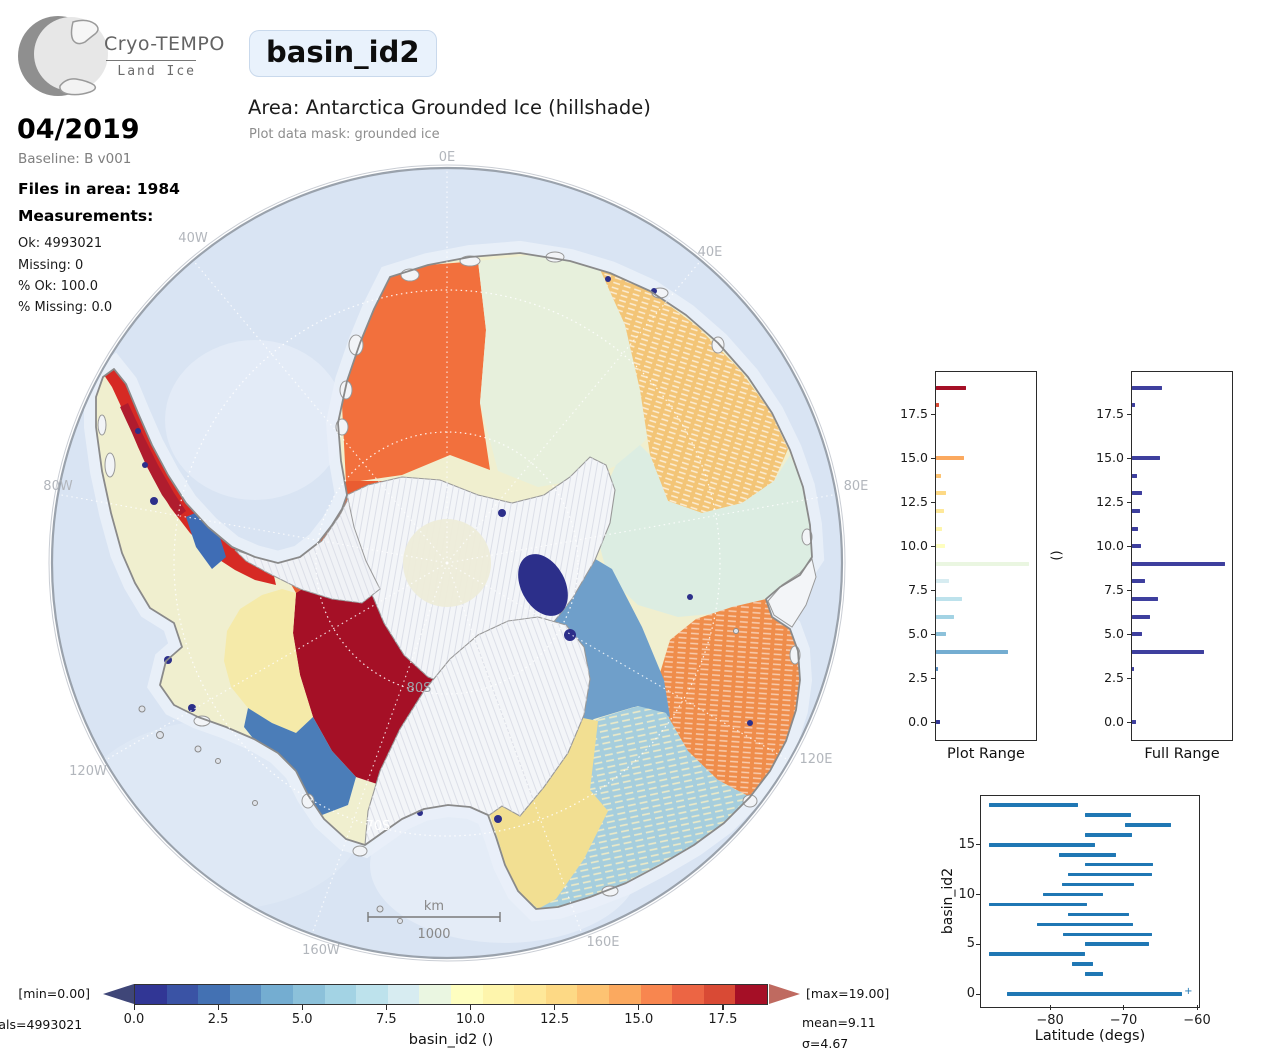  What do you see at coordinates (58, 286) in the screenshot?
I see `stat-pct-ok: % Ok: 100.0` at bounding box center [58, 286].